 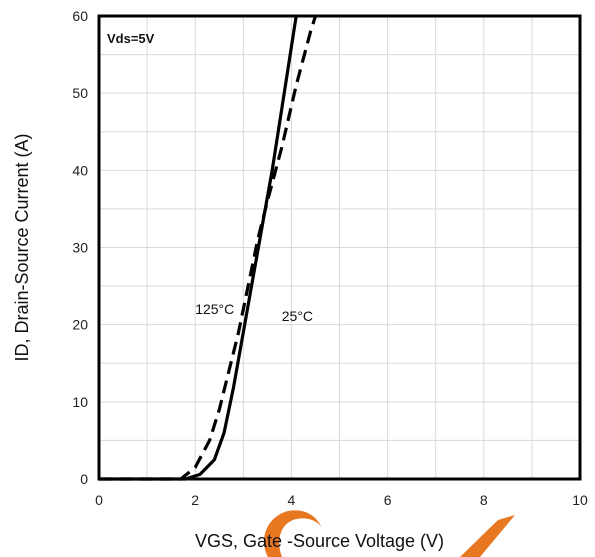 What do you see at coordinates (487, 536) in the screenshot?
I see `watermark-stroke` at bounding box center [487, 536].